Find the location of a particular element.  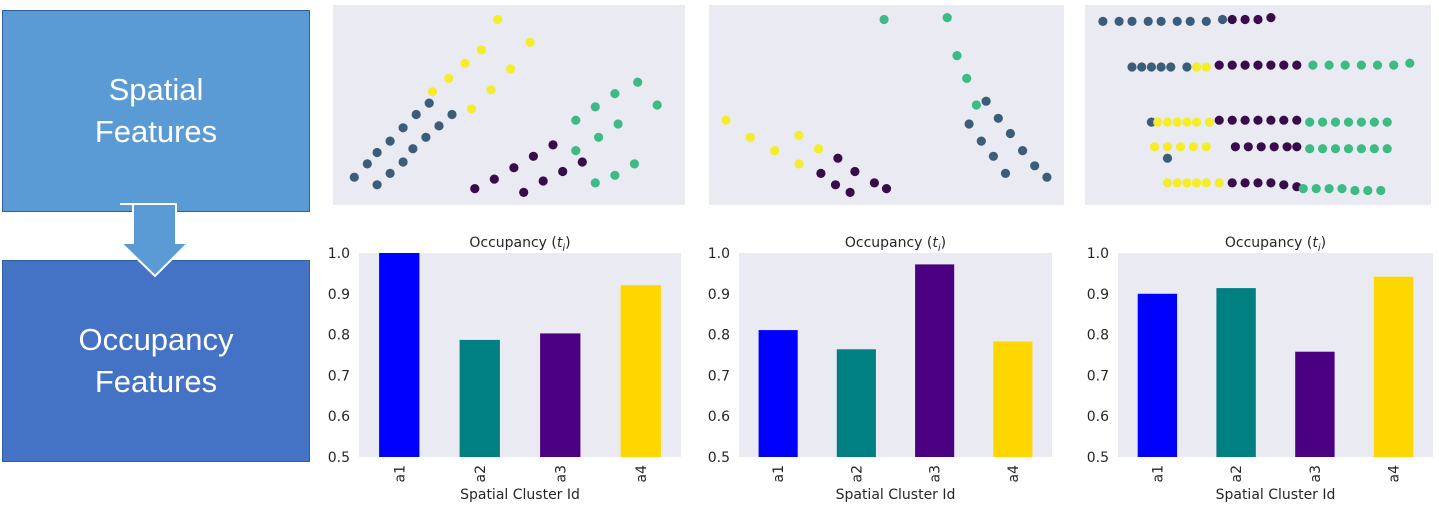

bar-chart-1-ytick-1.0: 1.0 is located at coordinates (339, 254).